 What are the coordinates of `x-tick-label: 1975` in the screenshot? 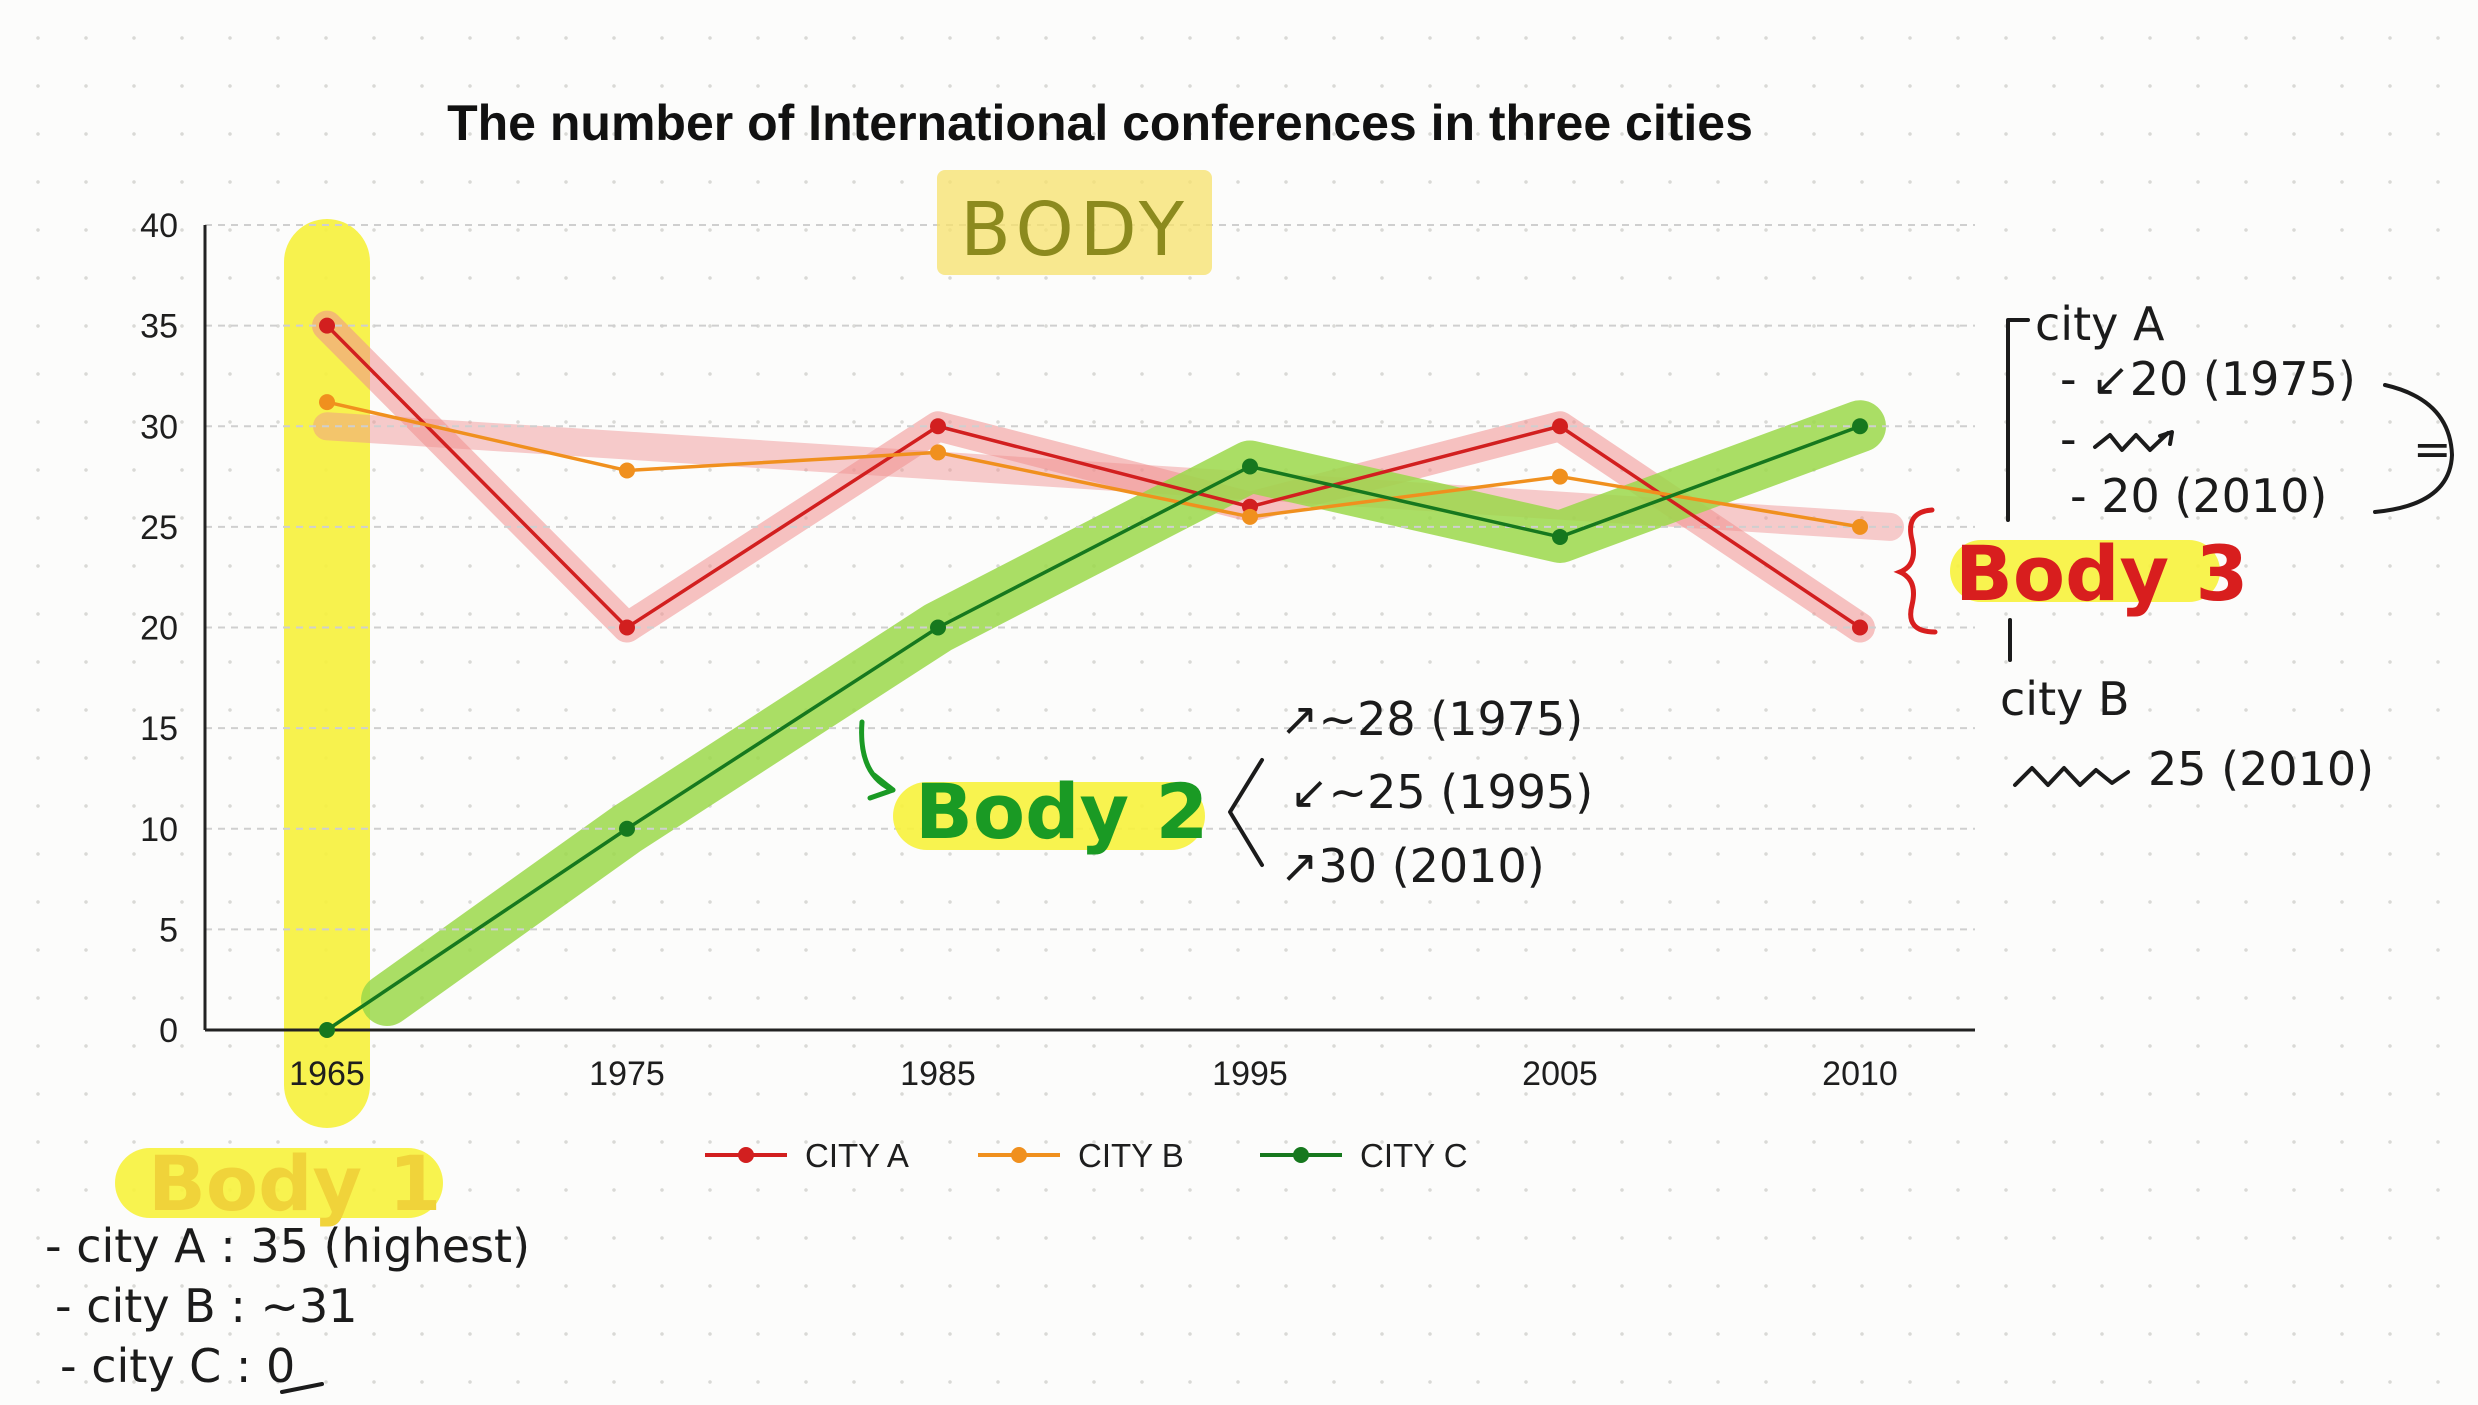 It's located at (627, 1074).